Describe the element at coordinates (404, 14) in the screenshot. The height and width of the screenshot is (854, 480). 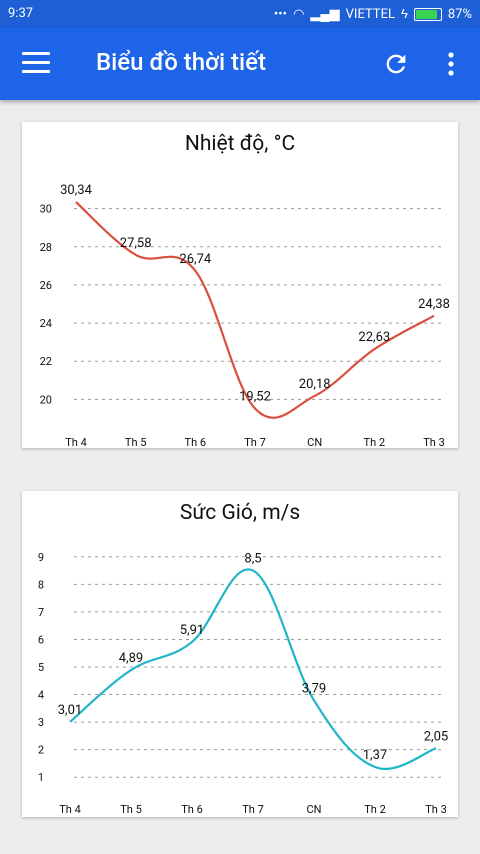
I see `charging-icon: ϟ` at that location.